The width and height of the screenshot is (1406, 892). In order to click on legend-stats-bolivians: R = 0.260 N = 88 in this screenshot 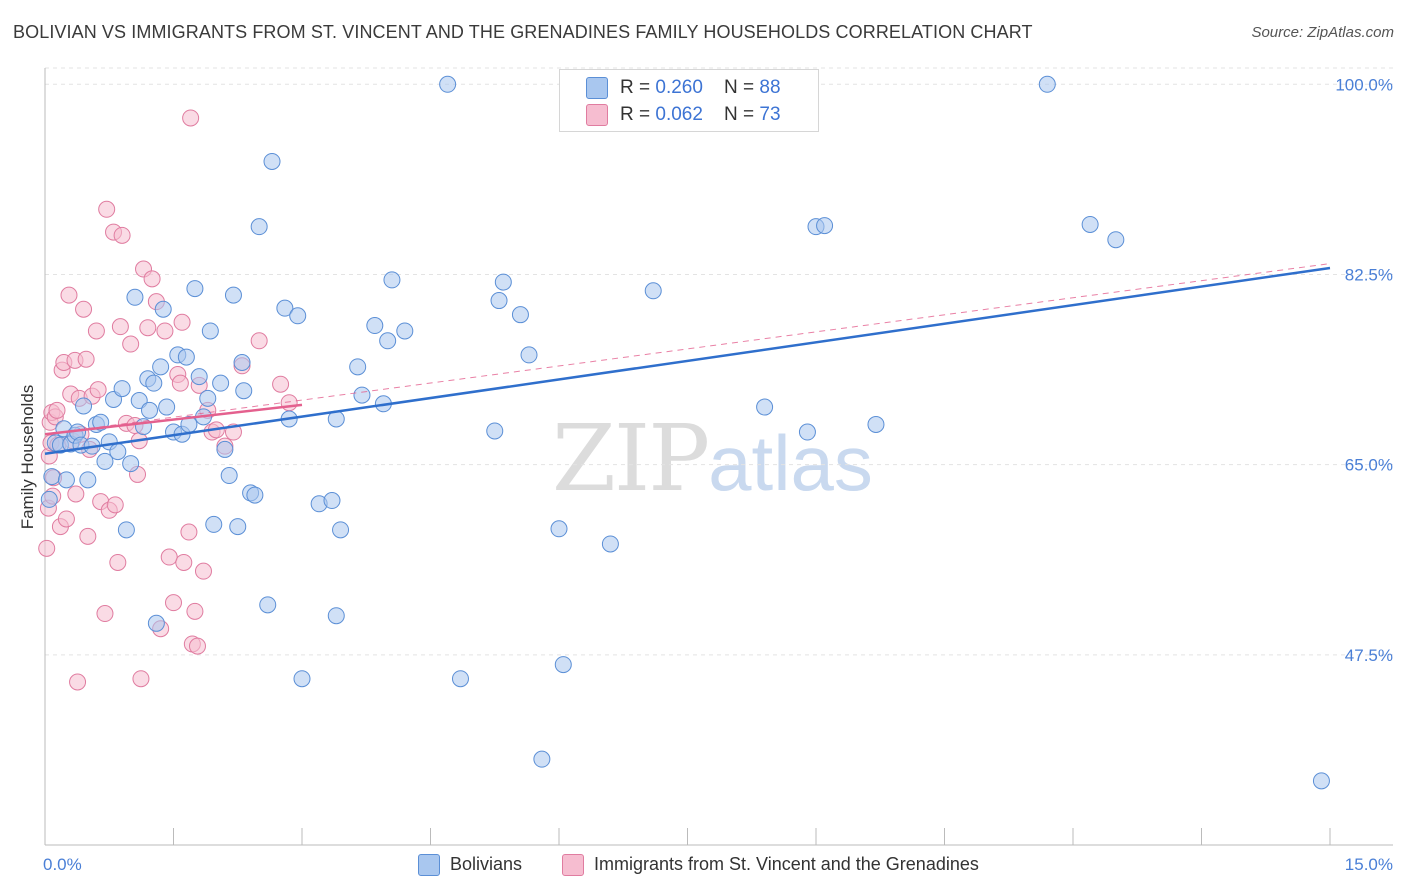, I will do `click(700, 87)`.